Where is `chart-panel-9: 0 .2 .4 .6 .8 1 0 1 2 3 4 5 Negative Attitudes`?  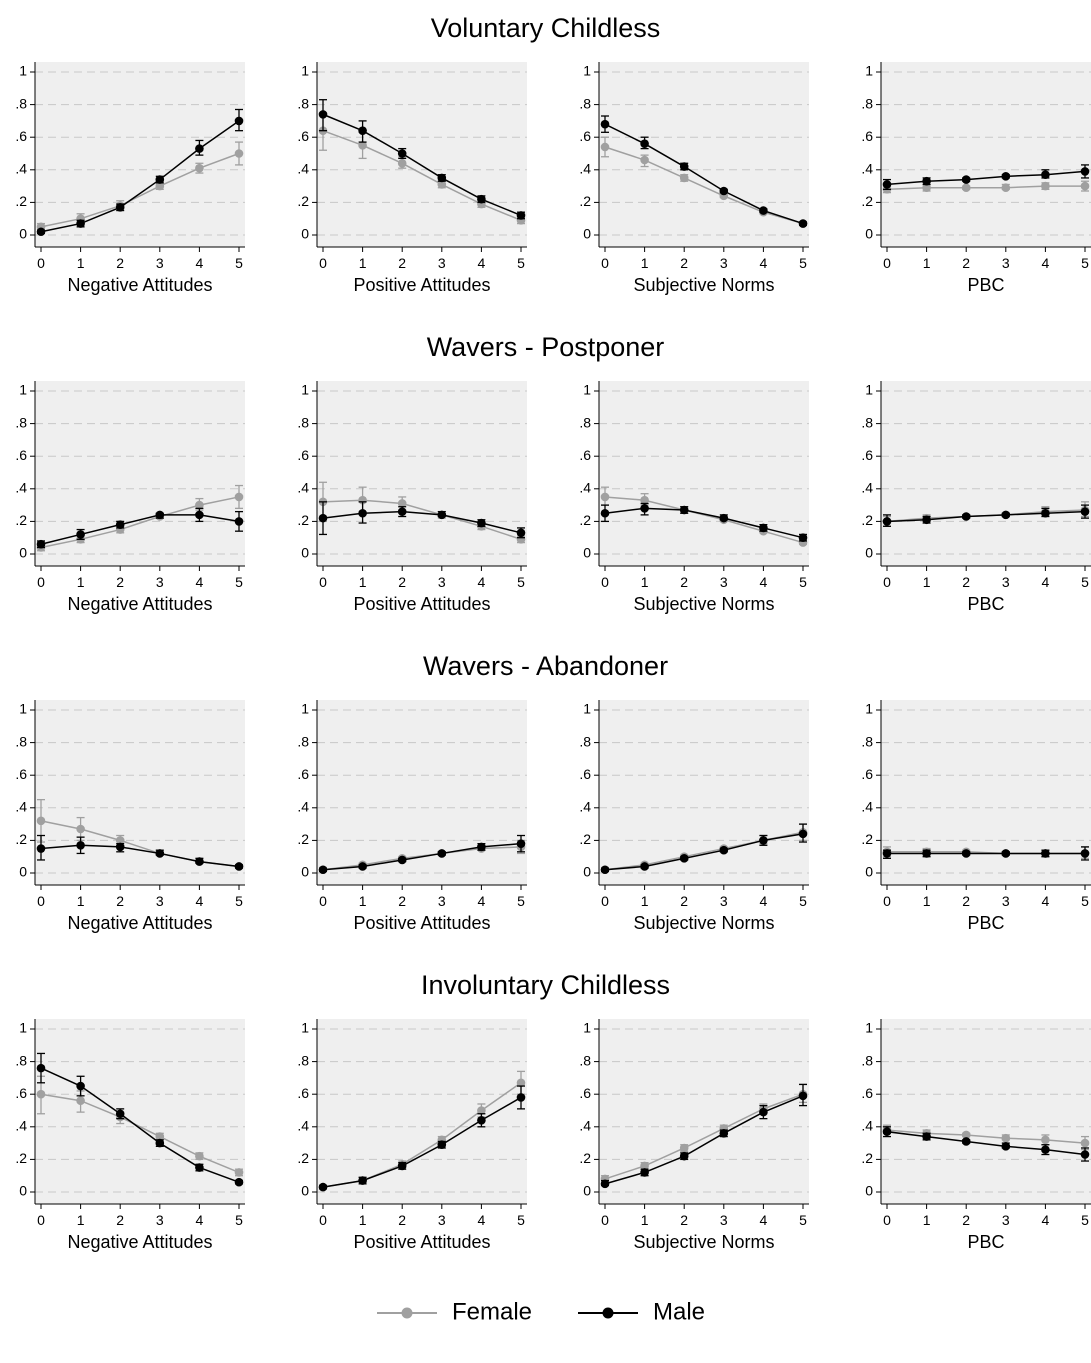
chart-panel-9: 0 .2 .4 .6 .8 1 0 1 2 3 4 5 Negative Attitudes is located at coordinates (130, 816).